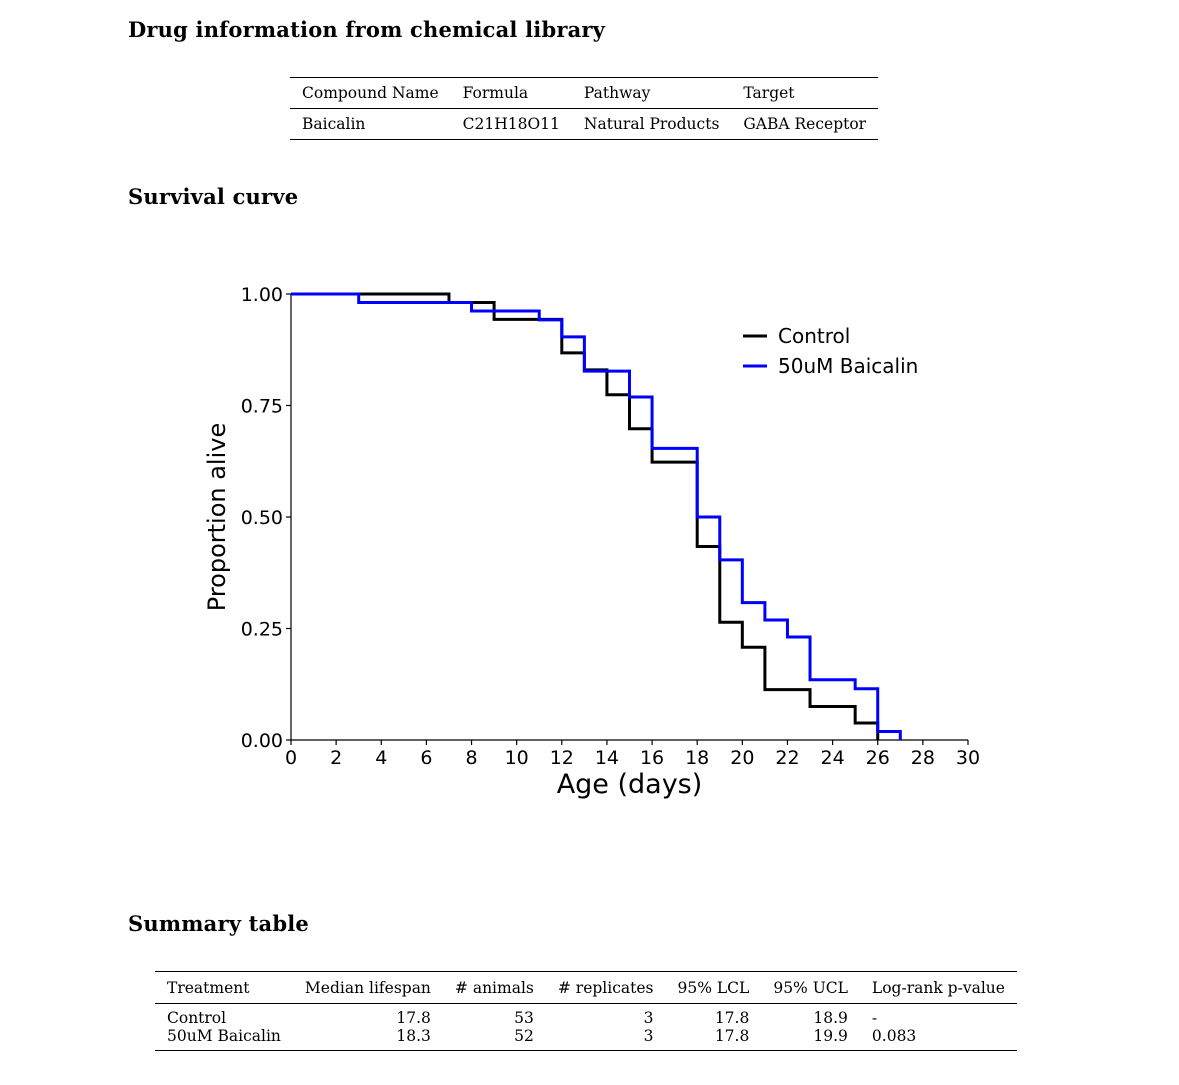 This screenshot has height=1085, width=1179. What do you see at coordinates (697, 758) in the screenshot?
I see `x-tick-label: 18` at bounding box center [697, 758].